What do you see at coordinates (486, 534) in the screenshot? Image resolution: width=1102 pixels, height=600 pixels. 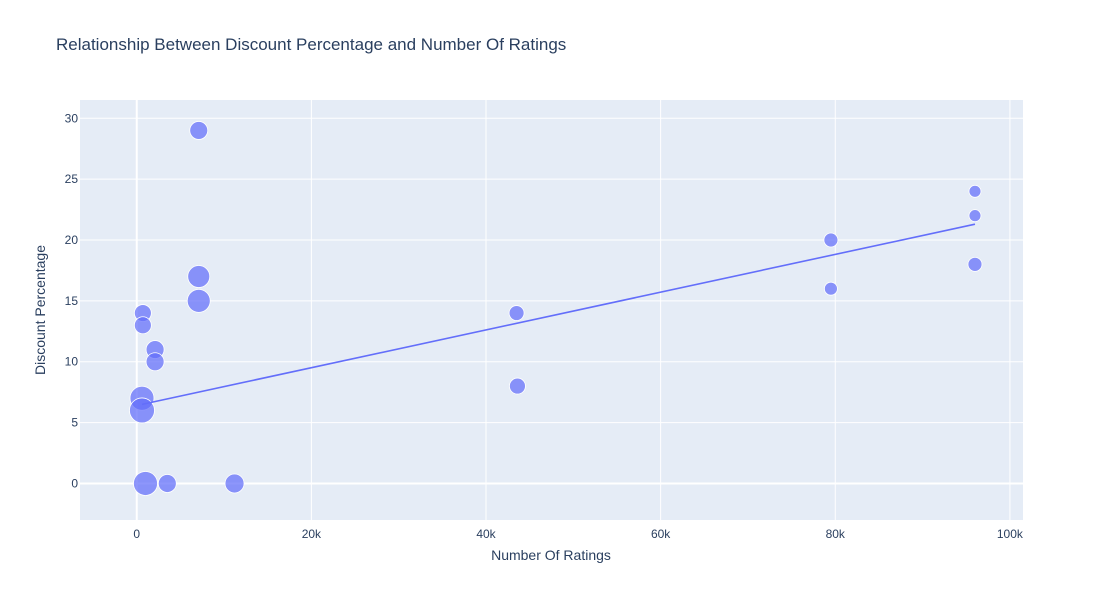 I see `x-tick-label: 40k` at bounding box center [486, 534].